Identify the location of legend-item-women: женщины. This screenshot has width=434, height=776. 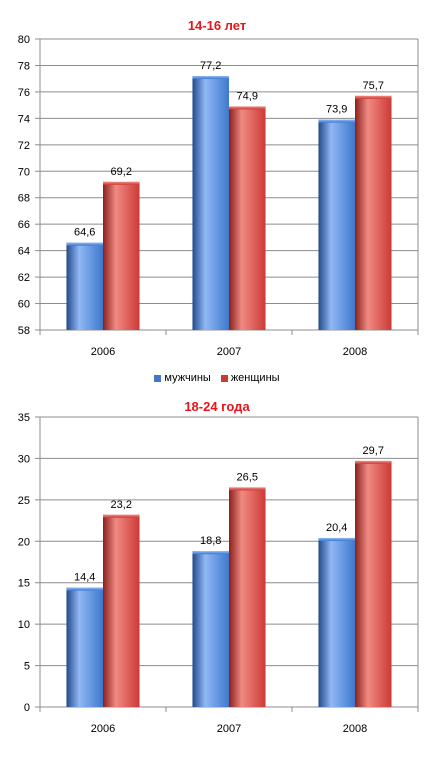
(250, 378).